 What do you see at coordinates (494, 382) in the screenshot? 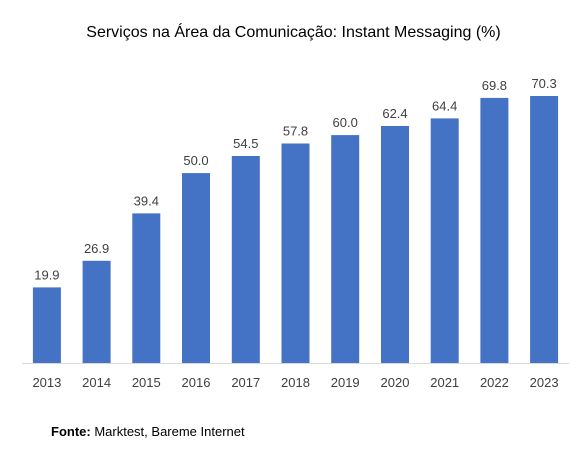
I see `x-tick-label-2022: 2022` at bounding box center [494, 382].